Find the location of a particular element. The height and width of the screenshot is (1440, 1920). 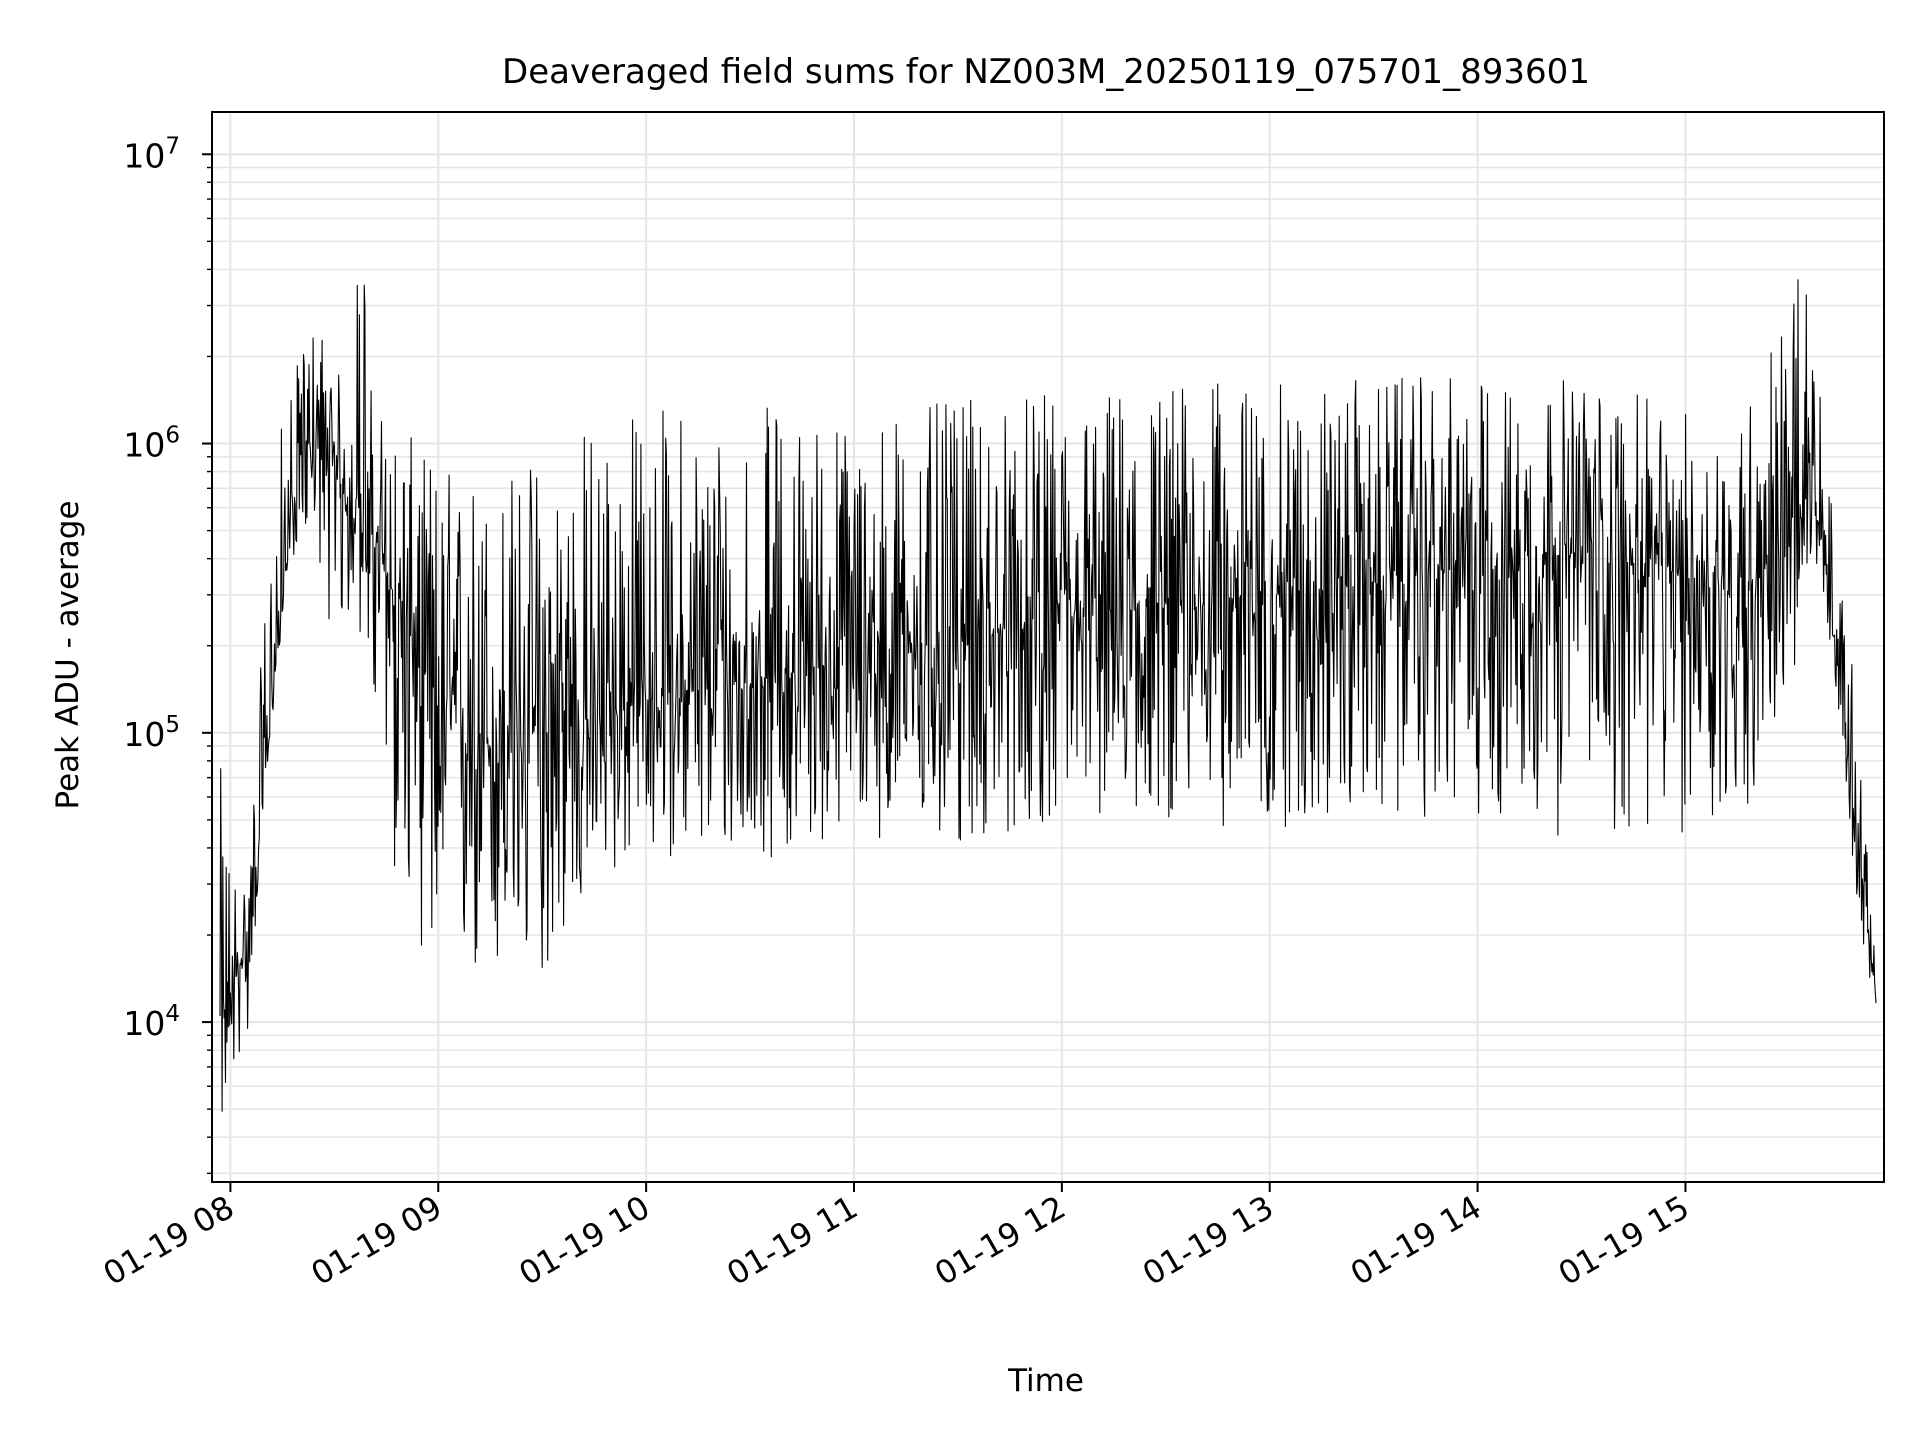

x-tick-label: 01-19 15 is located at coordinates (1624, 1240).